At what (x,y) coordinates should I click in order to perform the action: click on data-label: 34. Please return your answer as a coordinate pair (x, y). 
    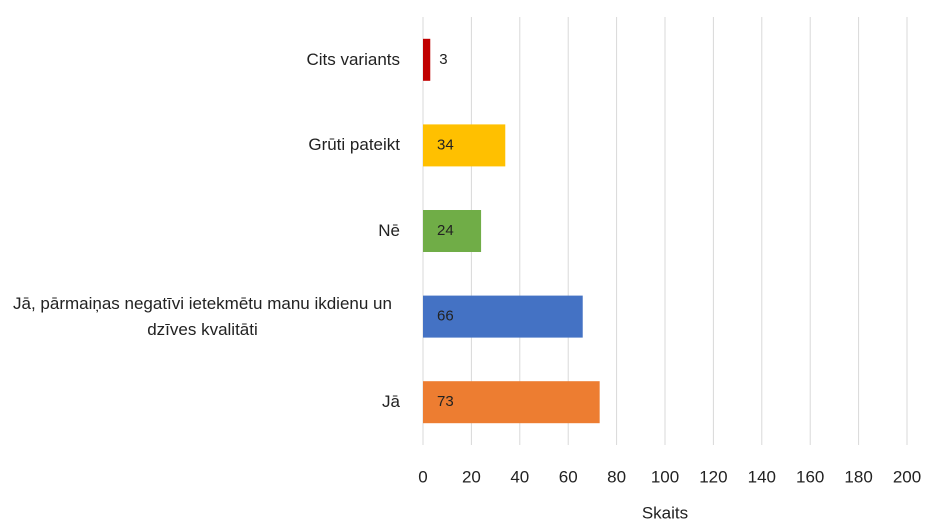
    Looking at the image, I should click on (445, 144).